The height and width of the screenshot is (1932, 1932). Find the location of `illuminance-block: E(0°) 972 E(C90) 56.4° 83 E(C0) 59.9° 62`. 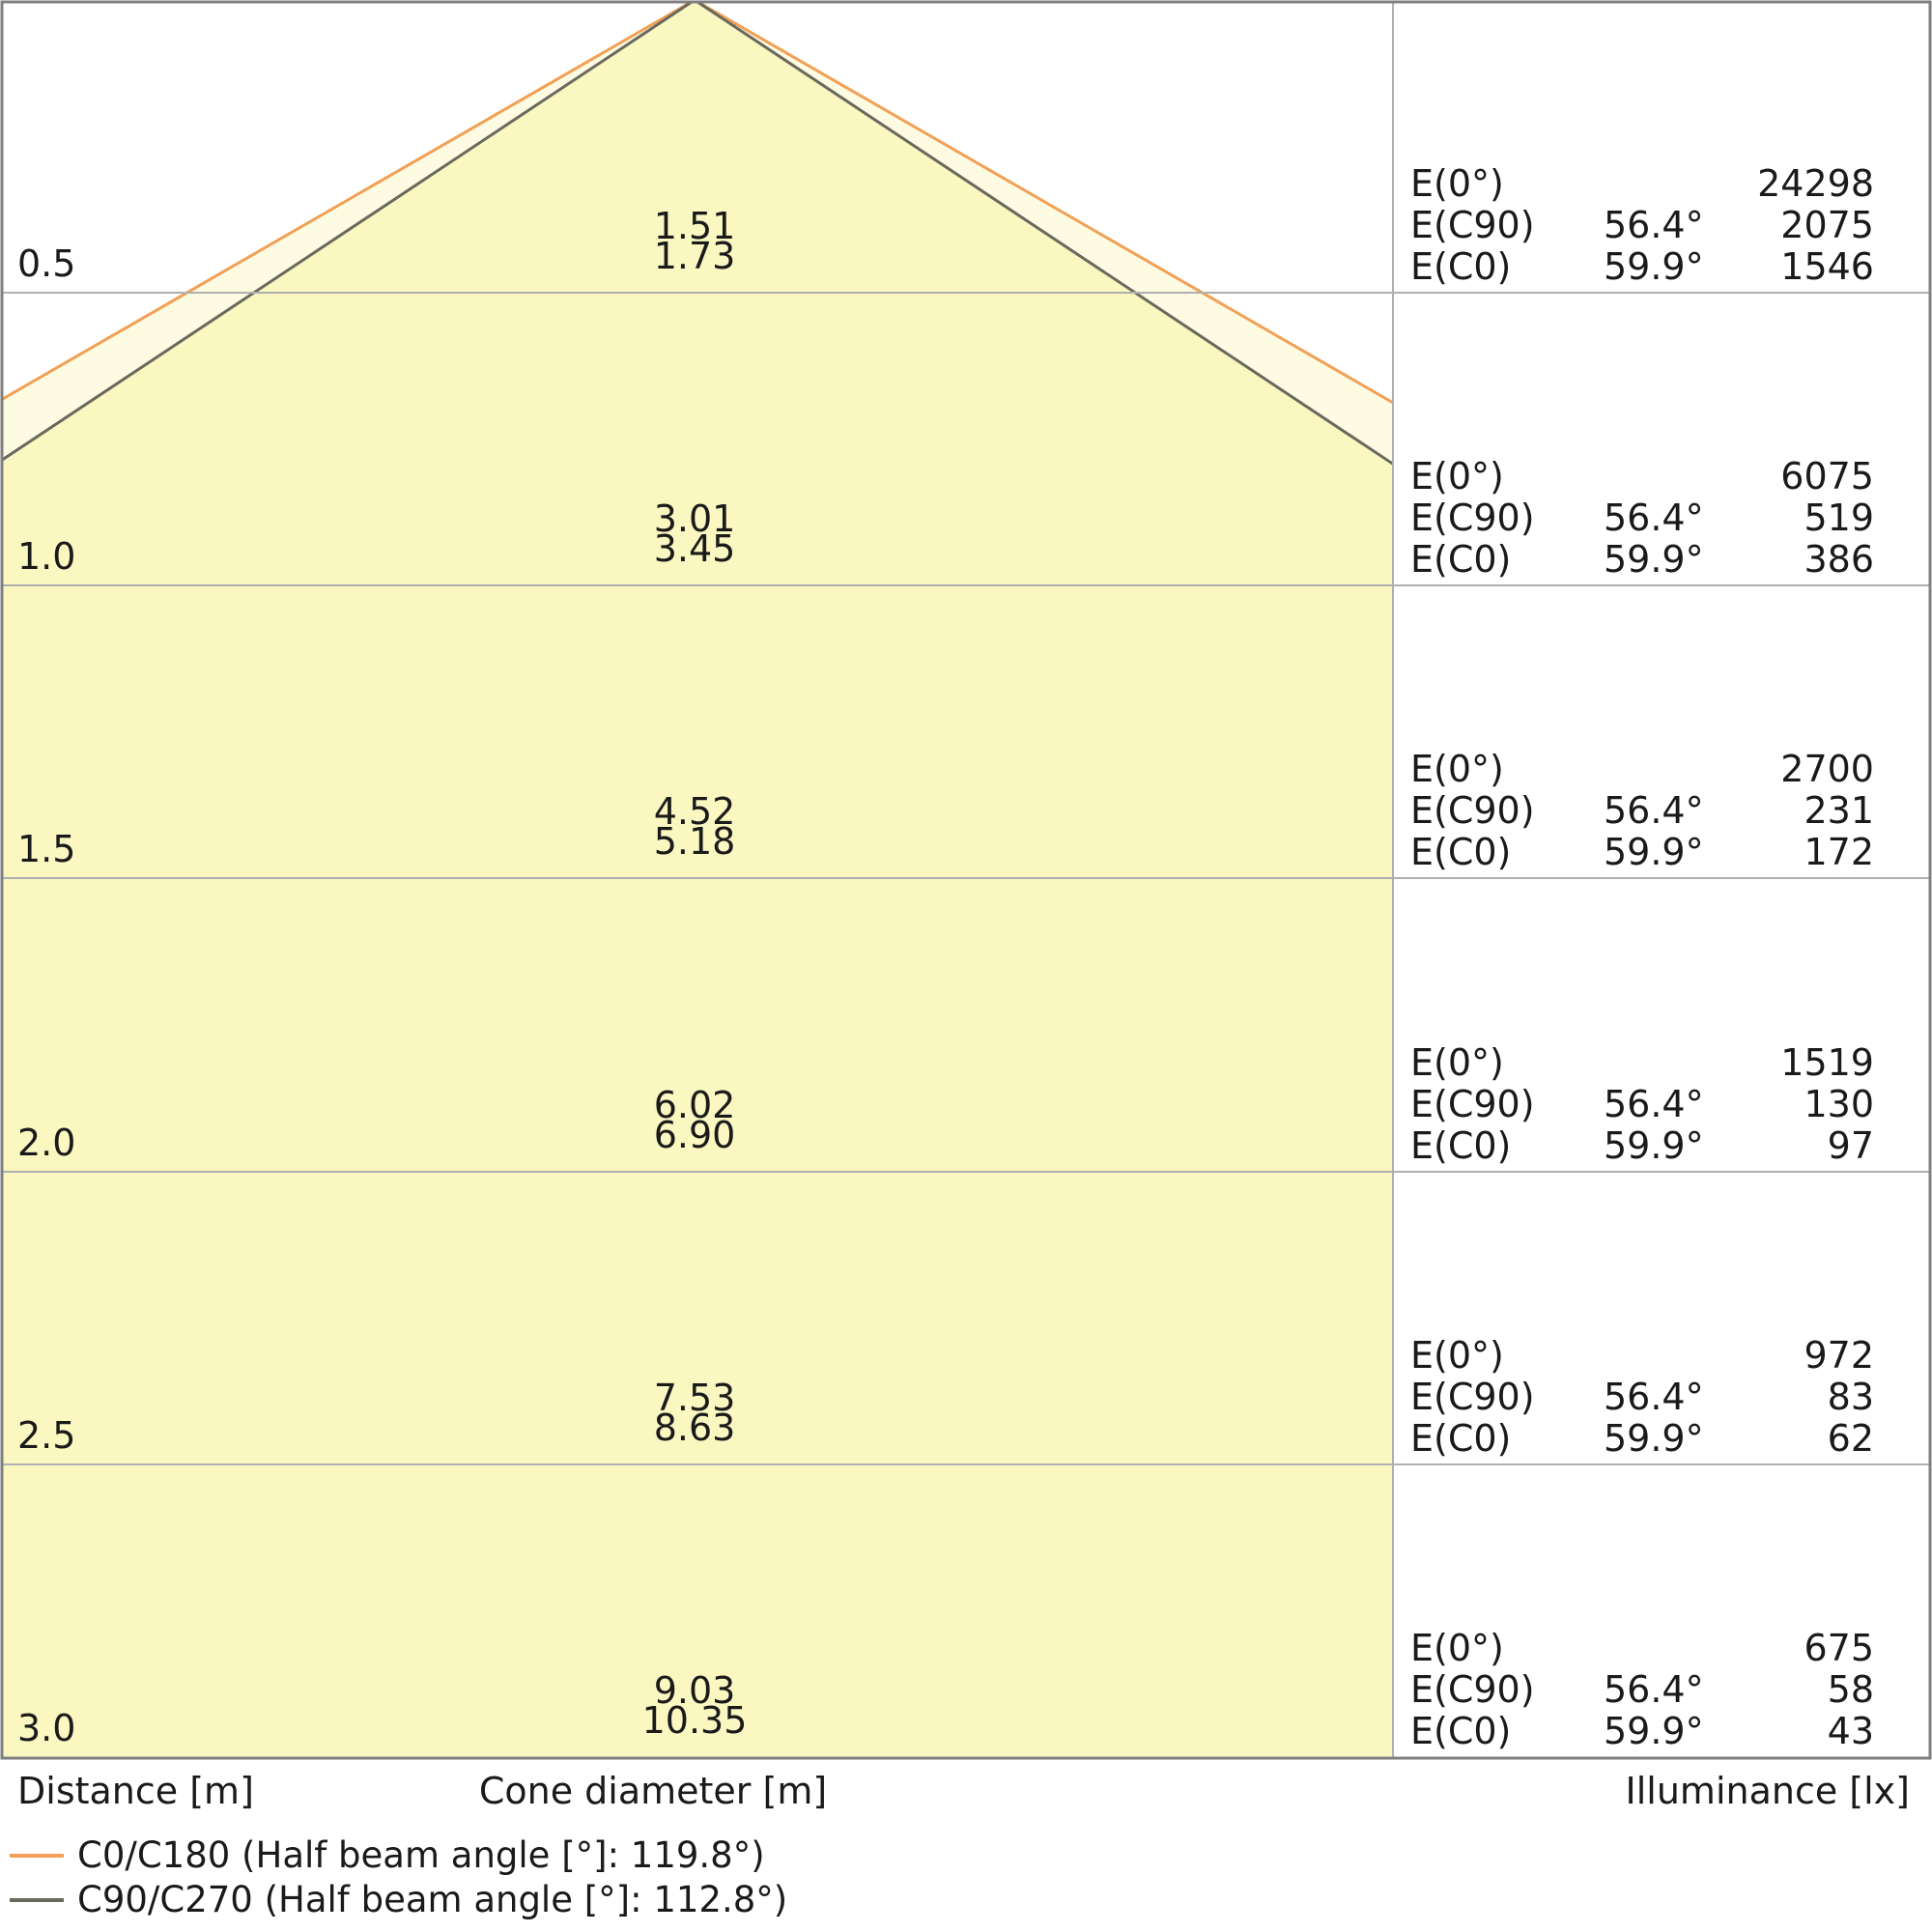

illuminance-block: E(0°) 972 E(C90) 56.4° 83 E(C0) 59.9° 62 is located at coordinates (1642, 1397).